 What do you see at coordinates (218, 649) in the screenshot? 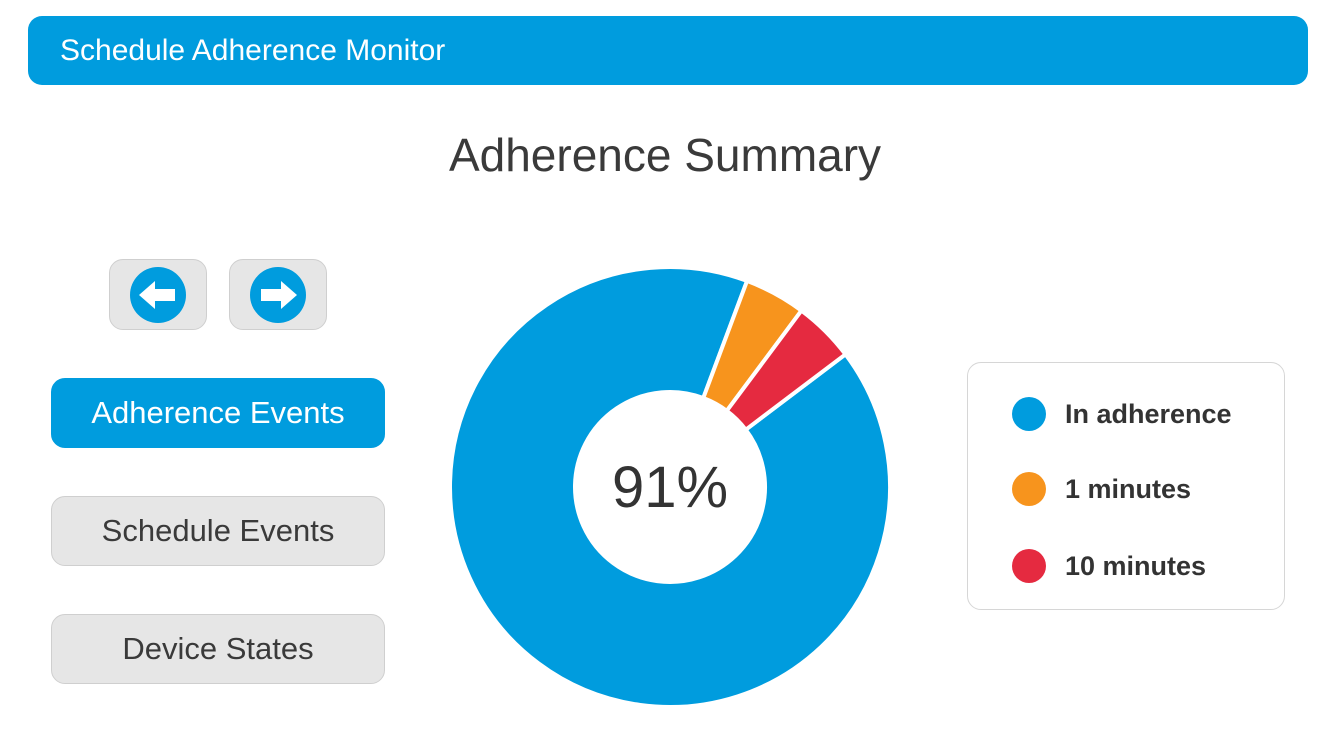
I see `device-states-button: Device States` at bounding box center [218, 649].